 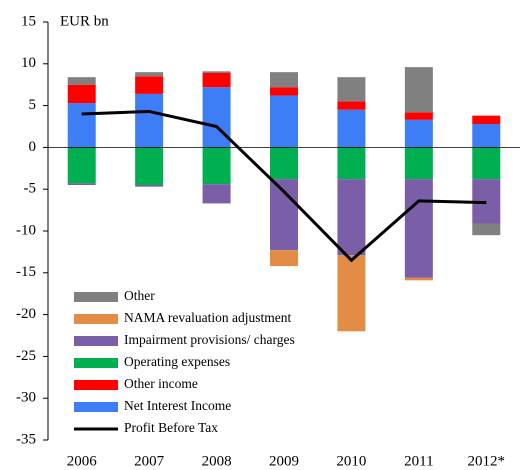 What do you see at coordinates (177, 405) in the screenshot?
I see `legend-label: Net Interest Income` at bounding box center [177, 405].